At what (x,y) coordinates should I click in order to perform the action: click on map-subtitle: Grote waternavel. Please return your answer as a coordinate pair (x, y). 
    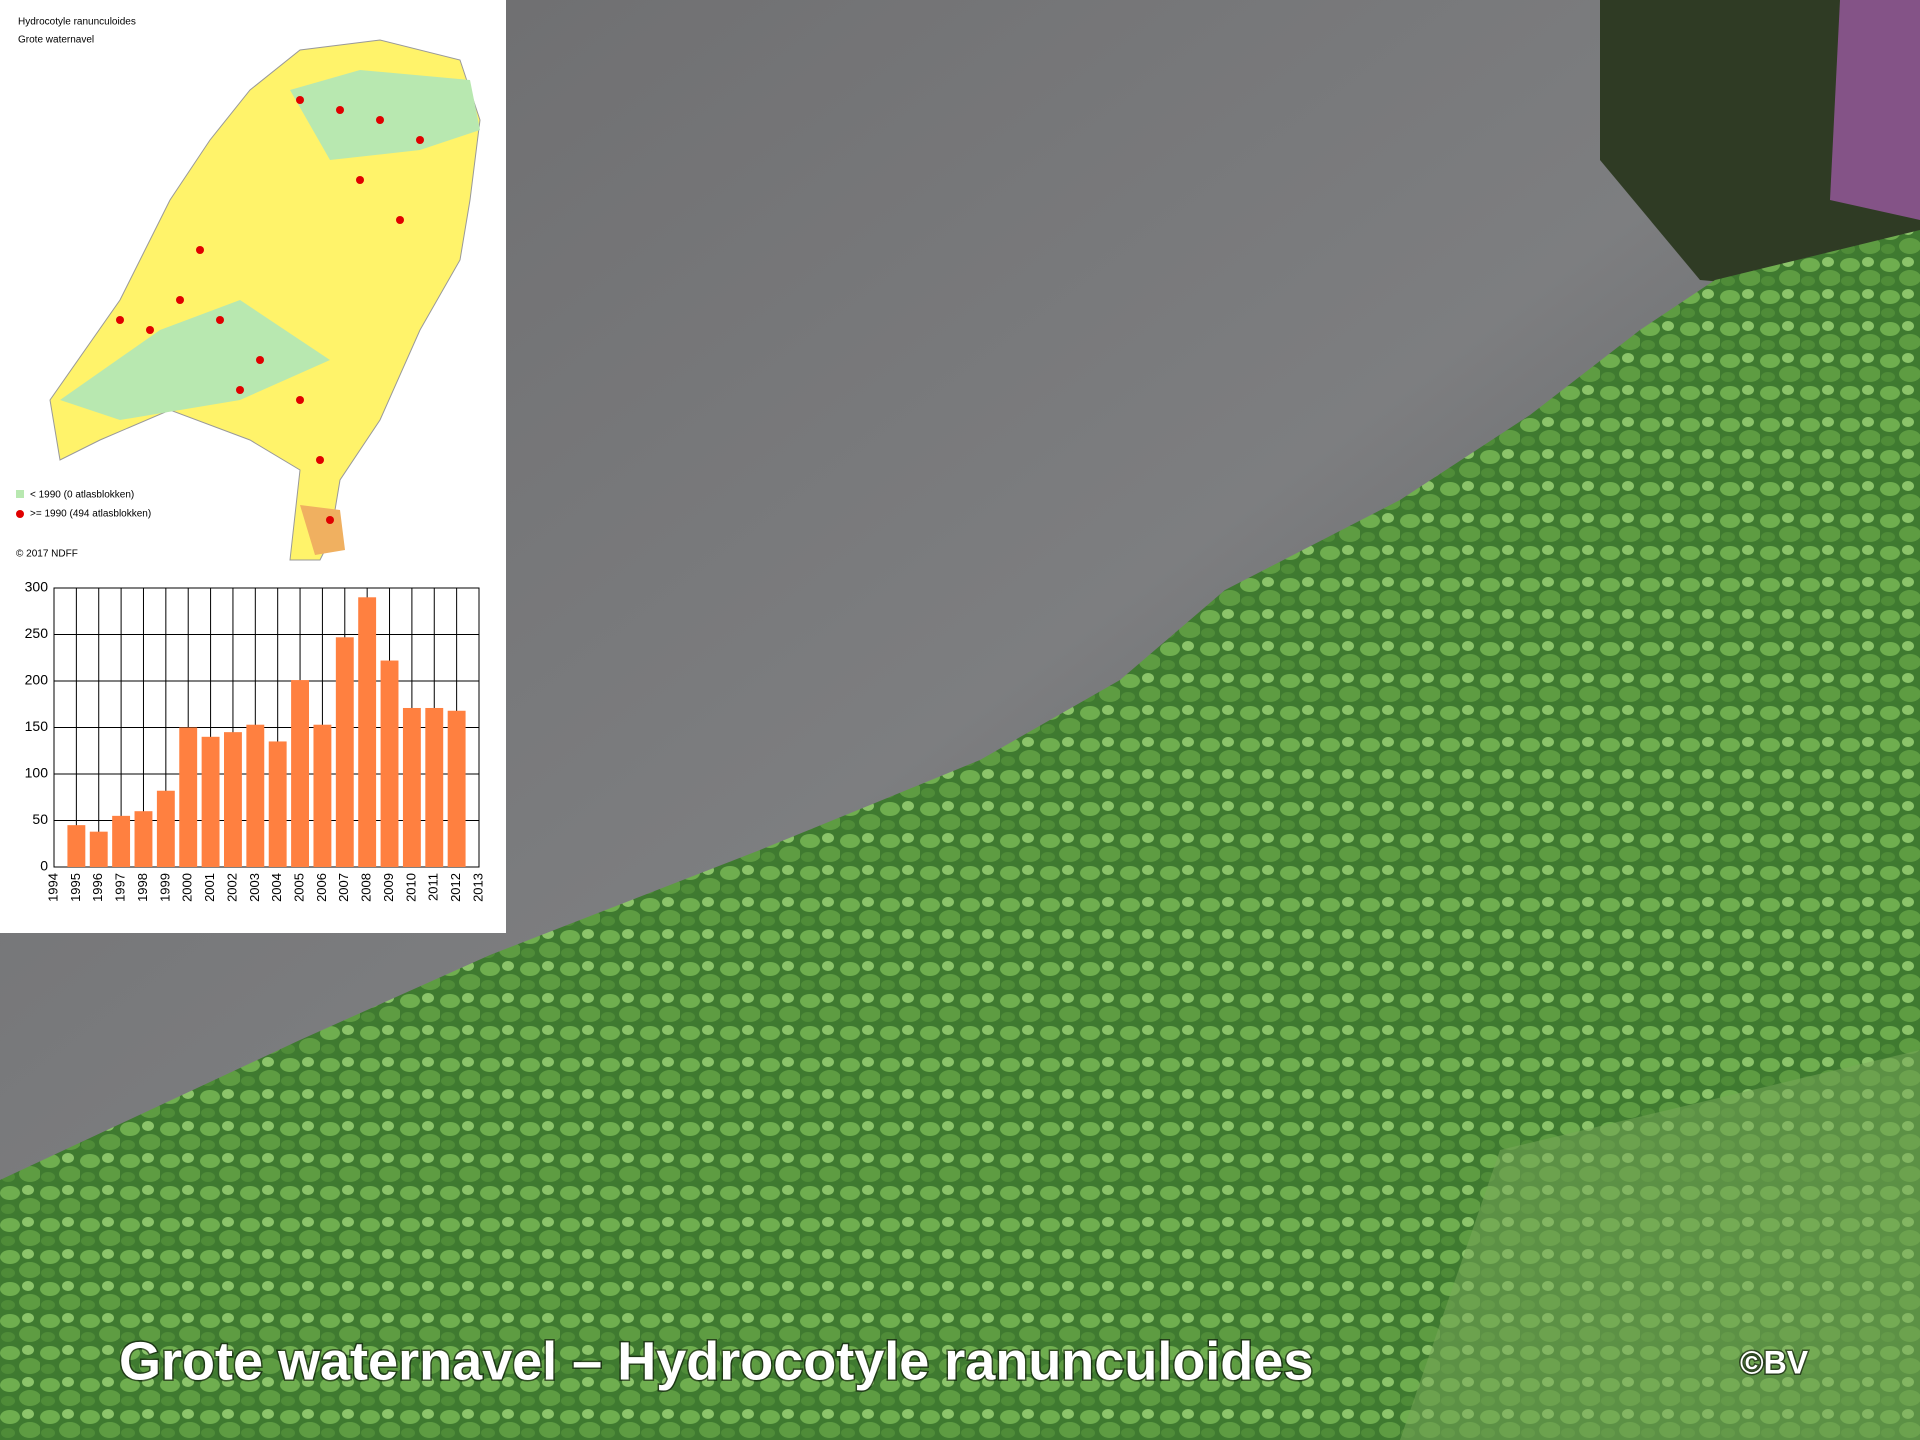
    Looking at the image, I should click on (56, 40).